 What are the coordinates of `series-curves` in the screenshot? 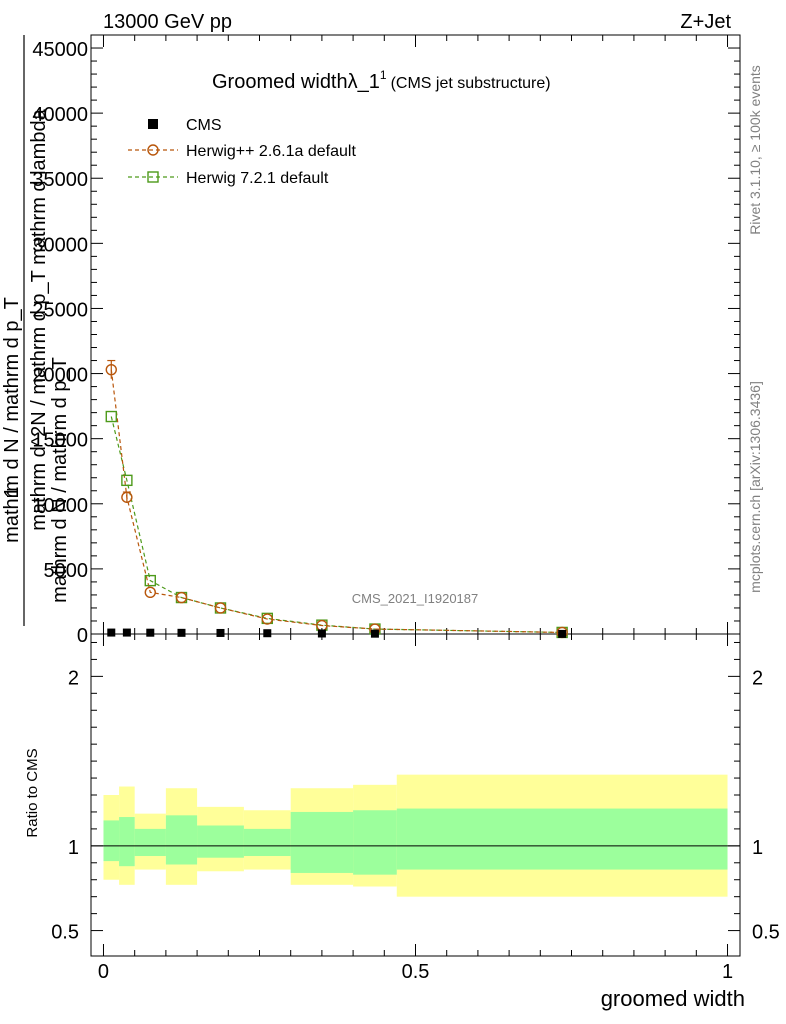 It's located at (336, 501).